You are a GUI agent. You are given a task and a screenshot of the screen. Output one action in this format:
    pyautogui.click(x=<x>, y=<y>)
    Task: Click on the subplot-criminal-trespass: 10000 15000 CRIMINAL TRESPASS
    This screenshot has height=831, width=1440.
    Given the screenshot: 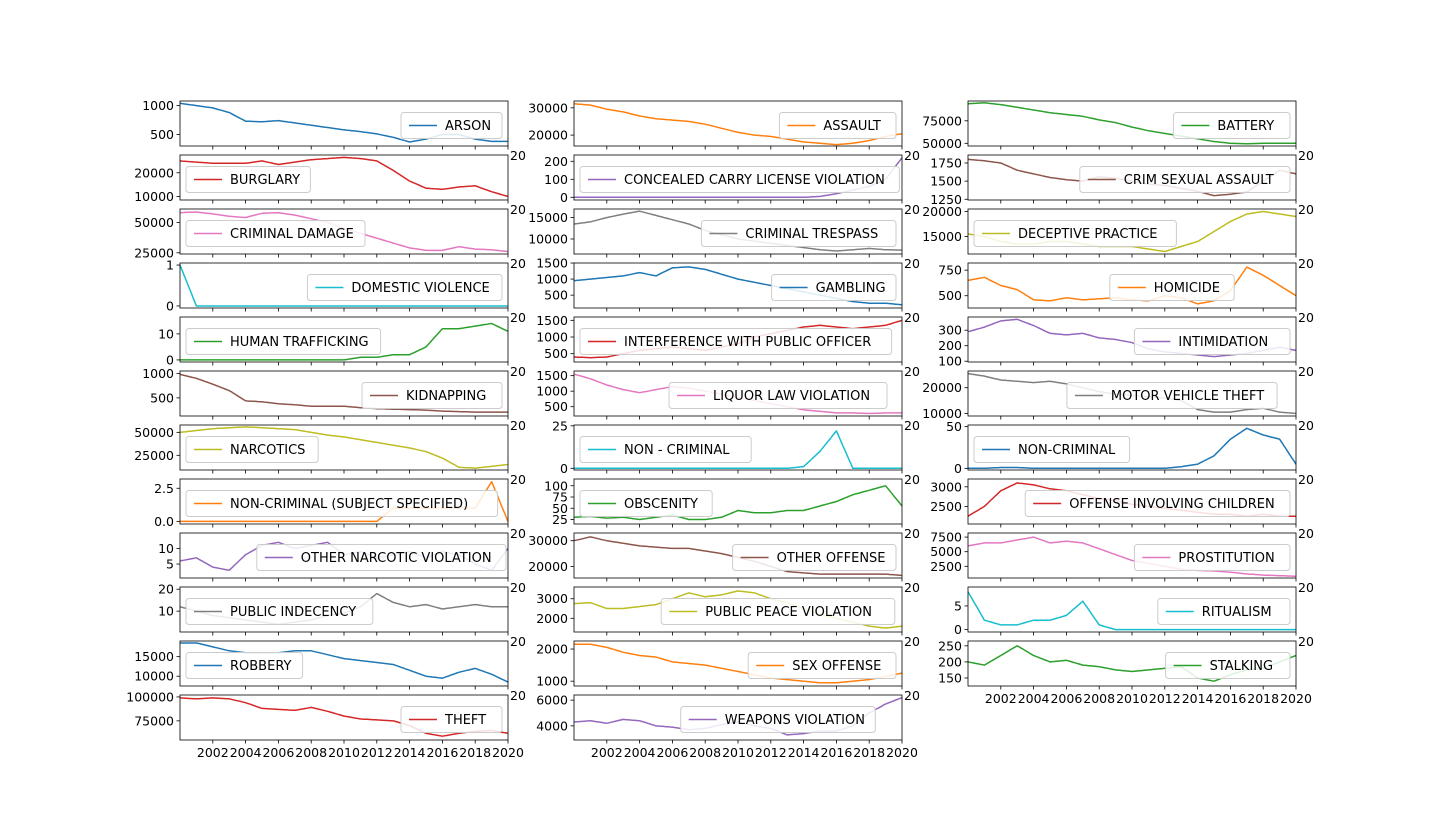 What is the action you would take?
    pyautogui.click(x=715, y=233)
    